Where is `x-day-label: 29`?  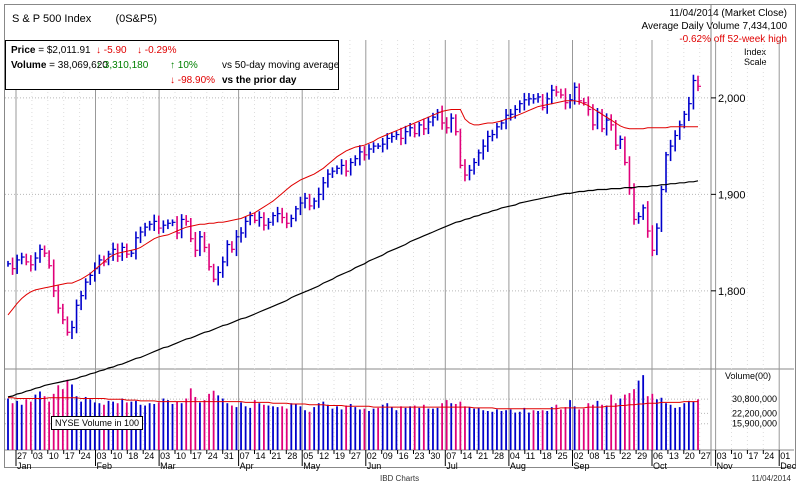 x-day-label: 29 is located at coordinates (642, 456).